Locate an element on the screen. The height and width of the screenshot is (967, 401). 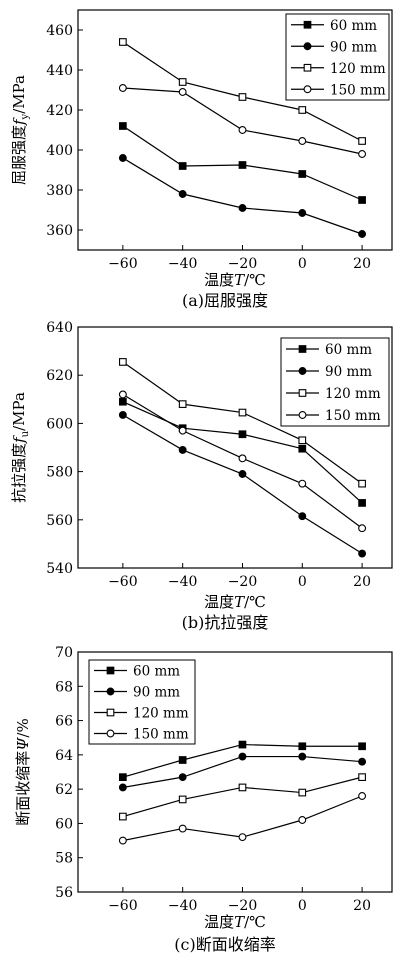
y-axis-label: 断面收缩率Ψ/% is located at coordinates (23, 771).